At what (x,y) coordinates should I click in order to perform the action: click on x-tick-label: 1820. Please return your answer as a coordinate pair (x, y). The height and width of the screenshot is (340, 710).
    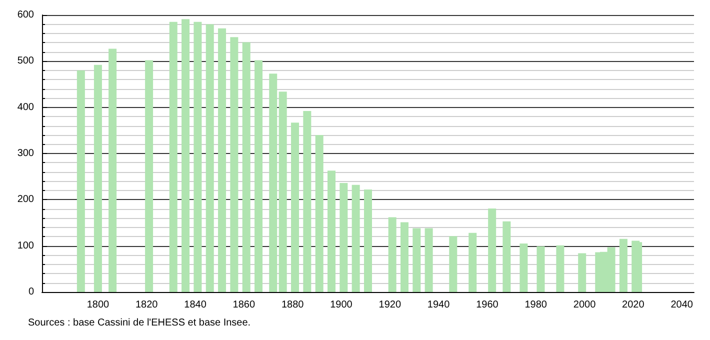
    Looking at the image, I should click on (146, 305).